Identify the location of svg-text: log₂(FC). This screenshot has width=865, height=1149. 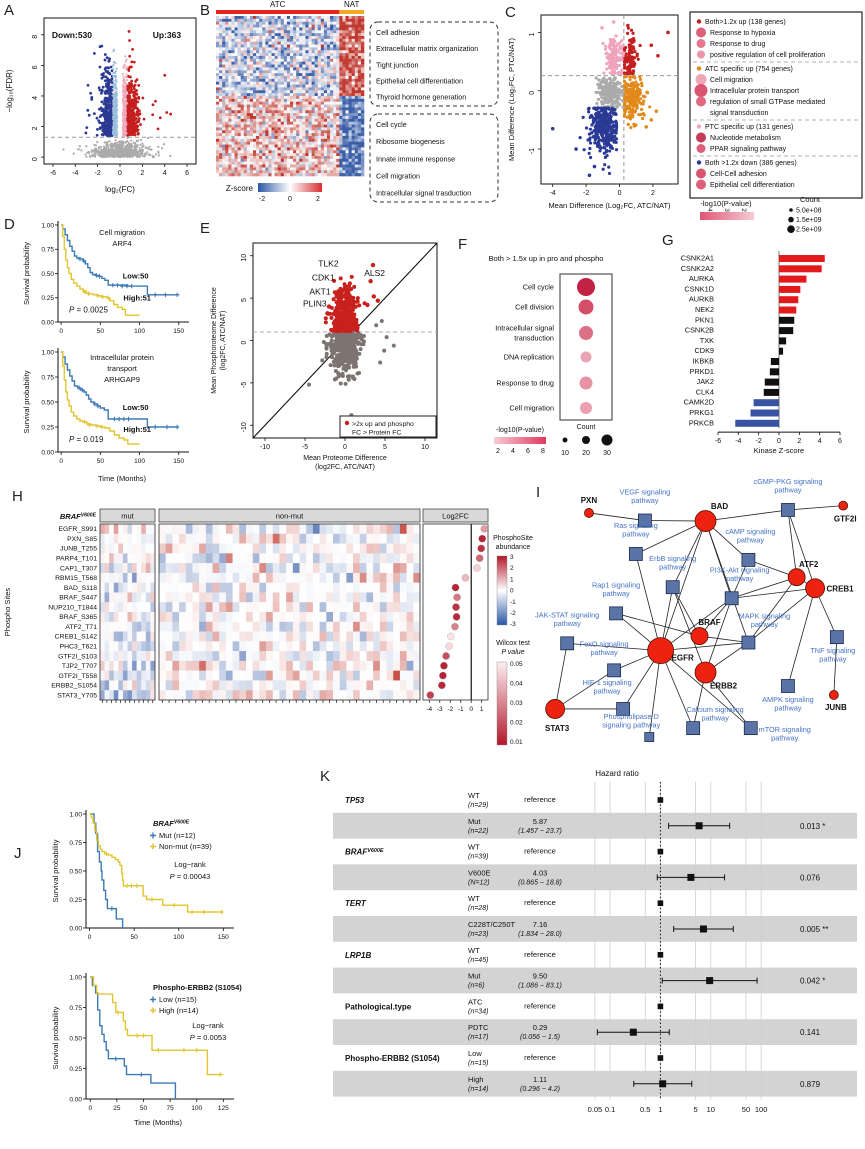
(120, 189).